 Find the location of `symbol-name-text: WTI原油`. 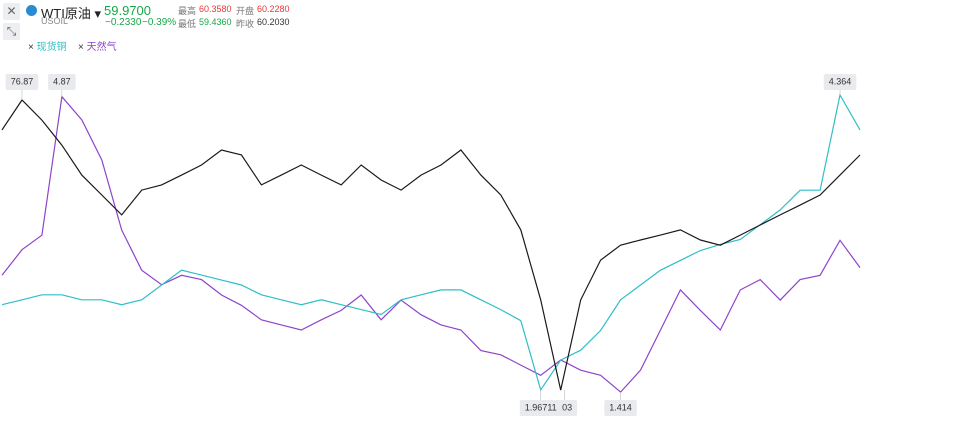

symbol-name-text: WTI原油 is located at coordinates (66, 13).